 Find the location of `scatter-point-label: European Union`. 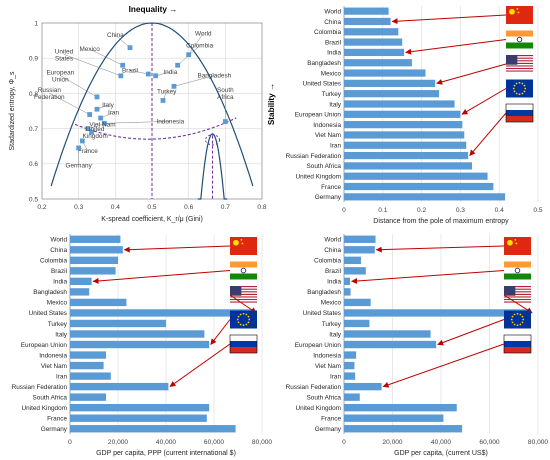

scatter-point-label: European Union is located at coordinates (60, 77).